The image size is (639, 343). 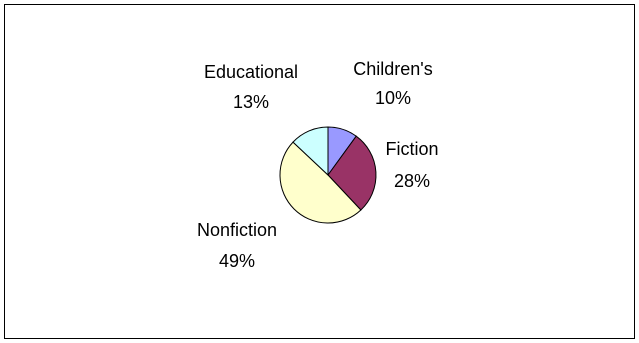 What do you see at coordinates (237, 261) in the screenshot?
I see `label-nonfiction-pct: 49%` at bounding box center [237, 261].